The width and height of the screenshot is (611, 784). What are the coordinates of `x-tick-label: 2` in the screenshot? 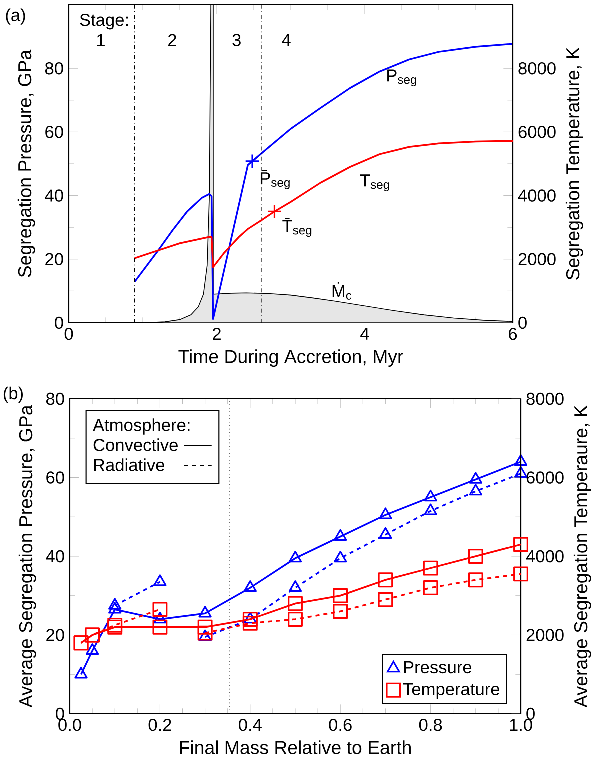 It's located at (217, 334).